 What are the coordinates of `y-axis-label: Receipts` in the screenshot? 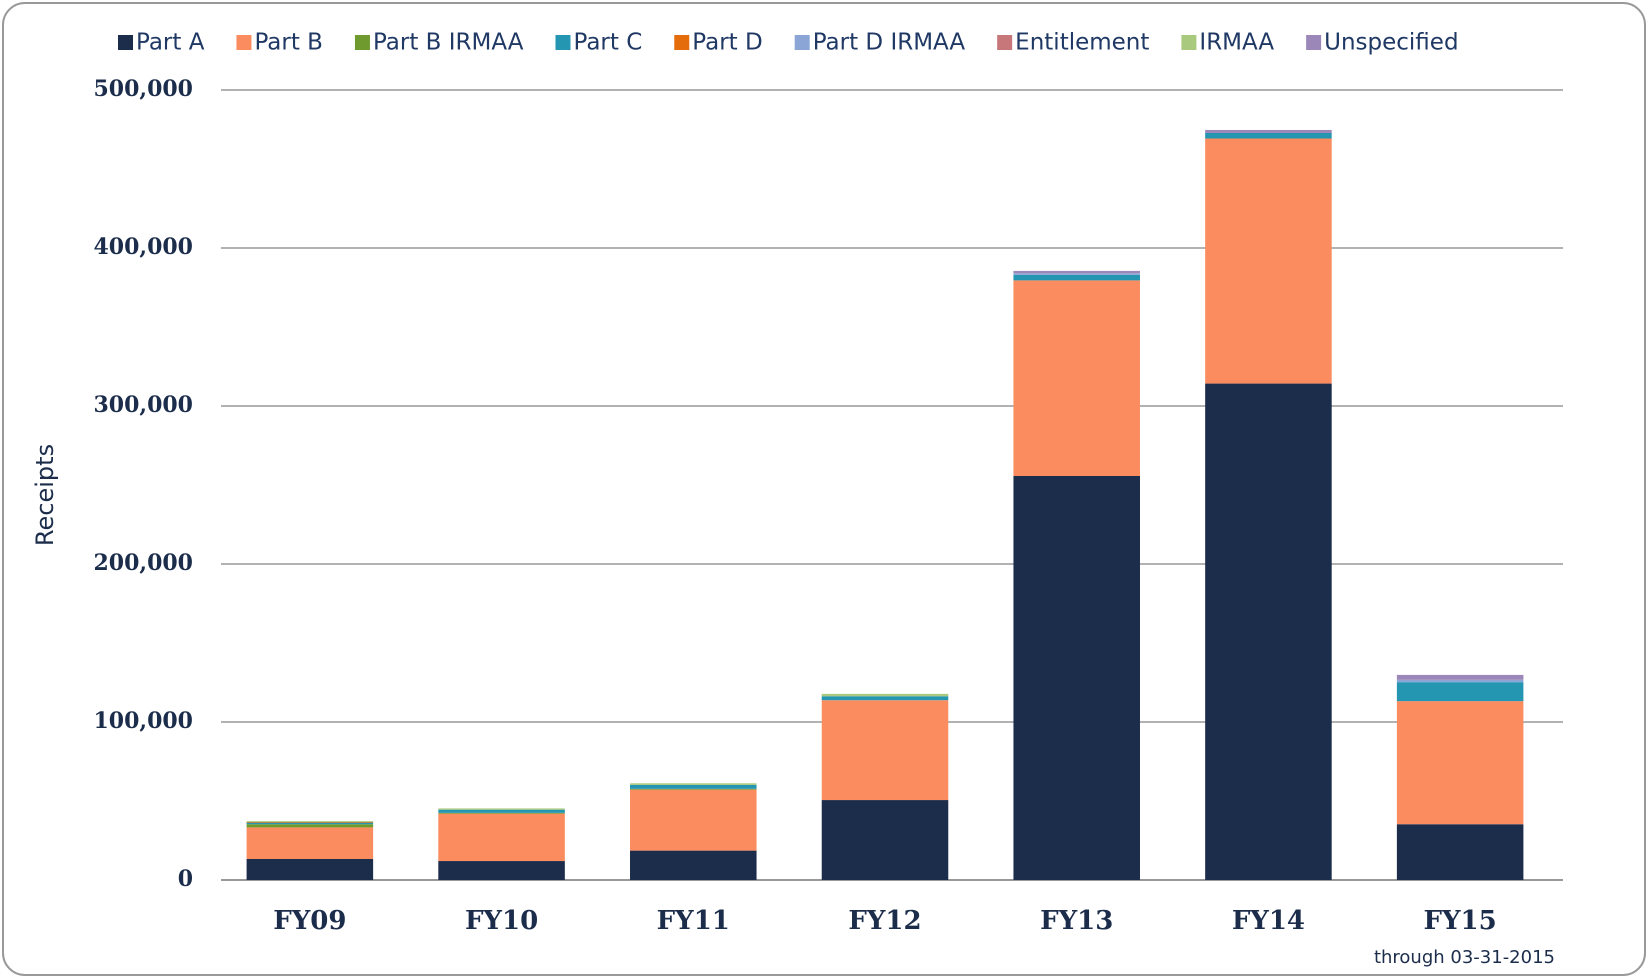 It's located at (45, 495).